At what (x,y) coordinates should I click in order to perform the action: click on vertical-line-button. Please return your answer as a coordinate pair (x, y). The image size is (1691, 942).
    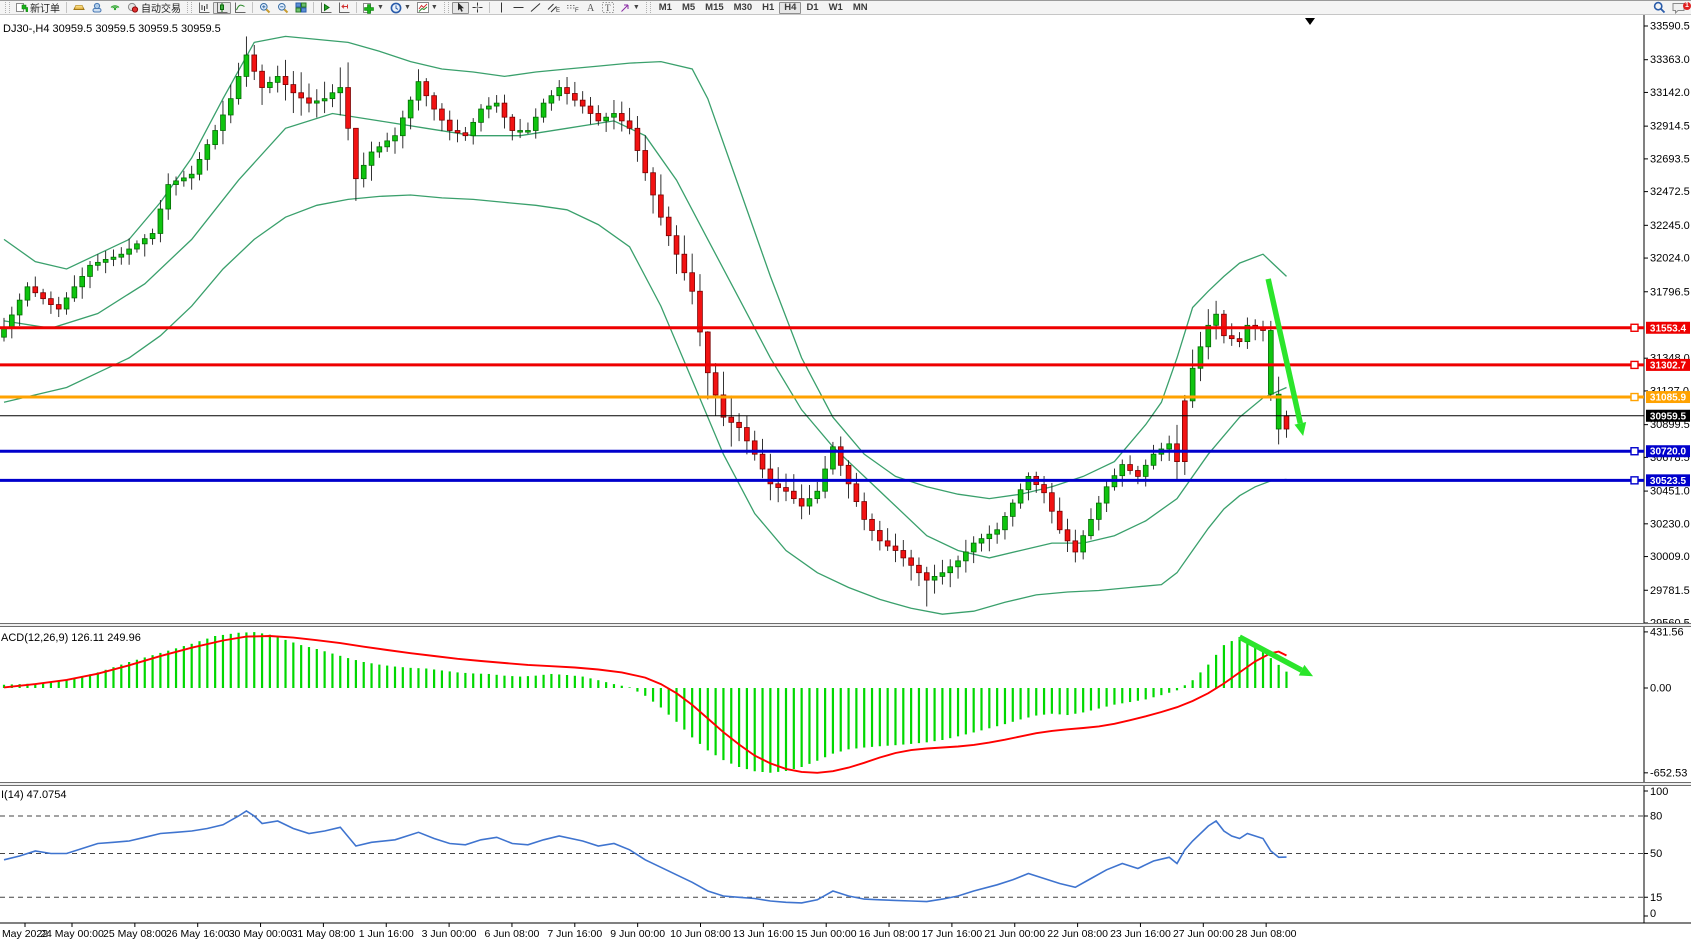
    Looking at the image, I should click on (501, 8).